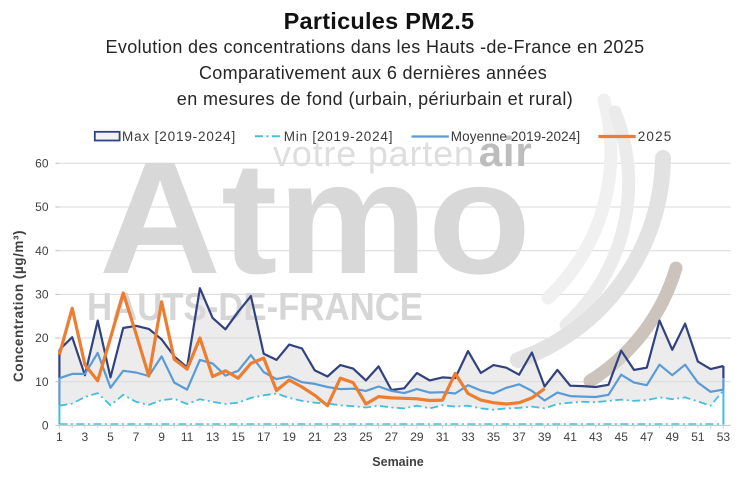  Describe the element at coordinates (42, 251) in the screenshot. I see `svg-text: 40` at that location.